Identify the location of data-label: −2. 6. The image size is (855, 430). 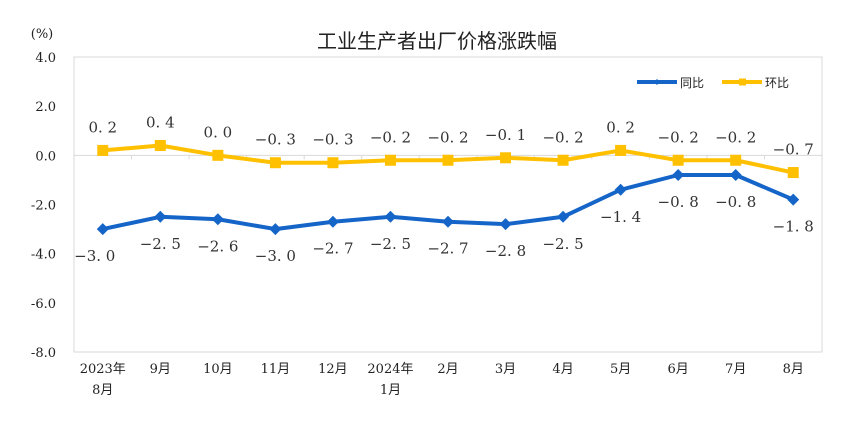
(217, 246).